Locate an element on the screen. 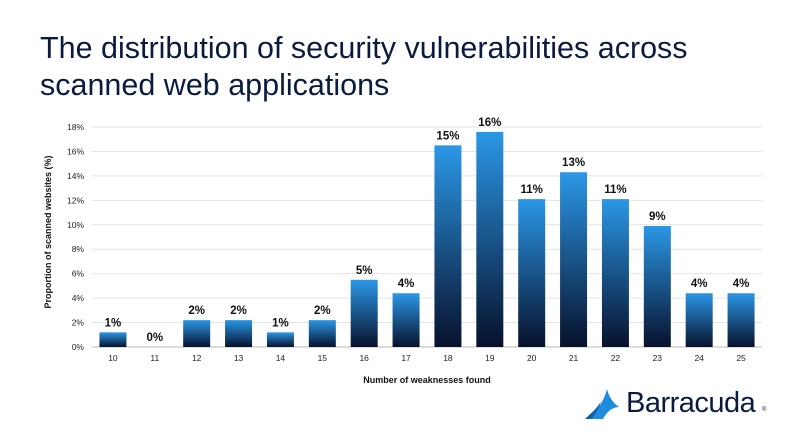  y-tick-label: 18% is located at coordinates (75, 127).